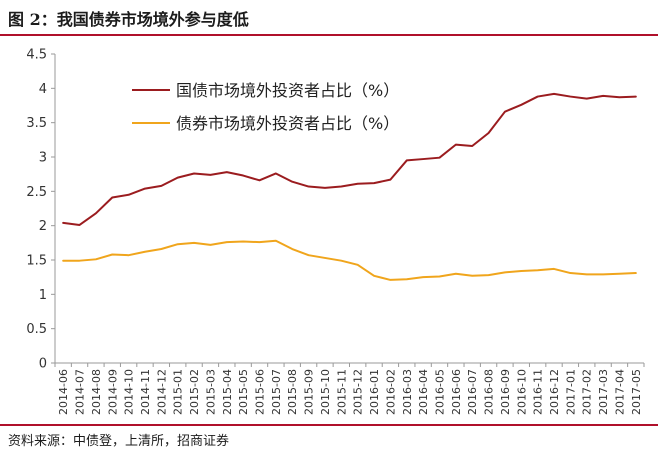  Describe the element at coordinates (43, 295) in the screenshot. I see `y-tick-label: 1` at that location.